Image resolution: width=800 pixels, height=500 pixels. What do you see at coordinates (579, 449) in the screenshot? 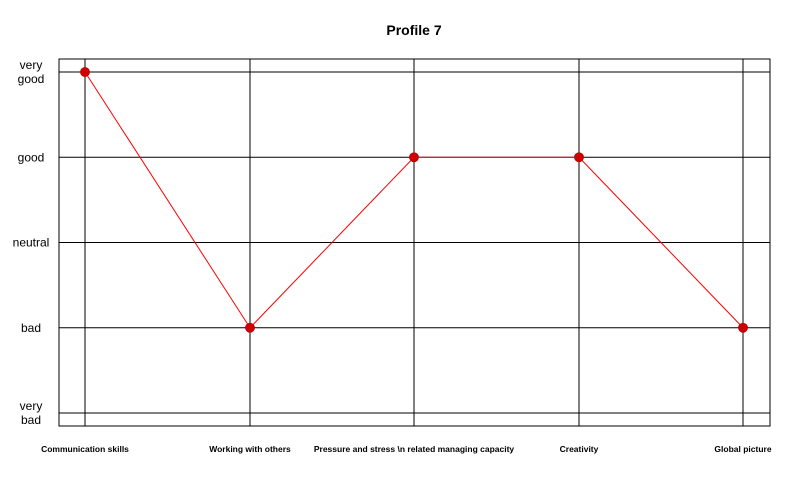
I see `x-tick-label: Creativity` at bounding box center [579, 449].